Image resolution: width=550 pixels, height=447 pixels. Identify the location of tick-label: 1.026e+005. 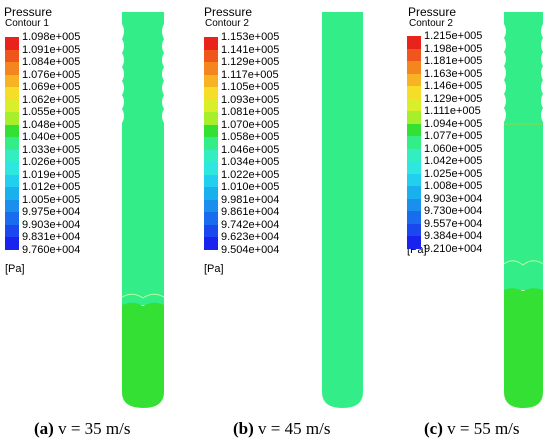
(51, 162).